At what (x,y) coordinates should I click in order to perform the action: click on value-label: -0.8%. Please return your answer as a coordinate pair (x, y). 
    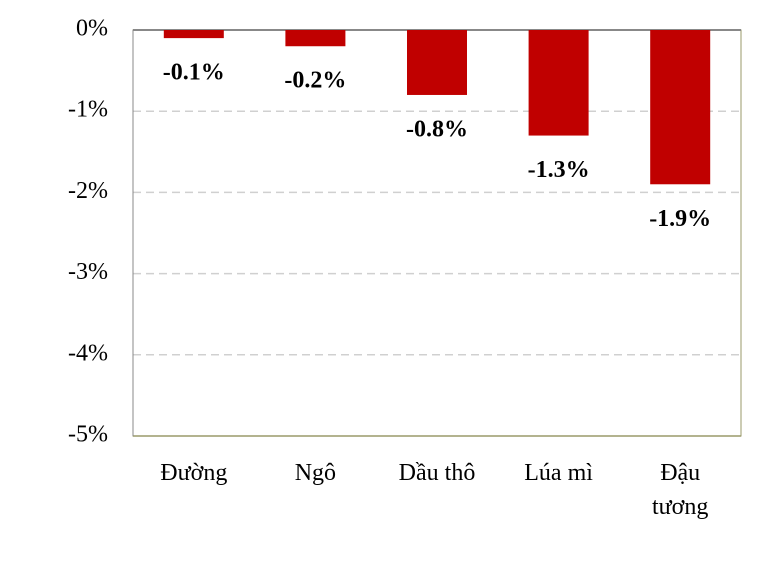
    Looking at the image, I should click on (437, 129).